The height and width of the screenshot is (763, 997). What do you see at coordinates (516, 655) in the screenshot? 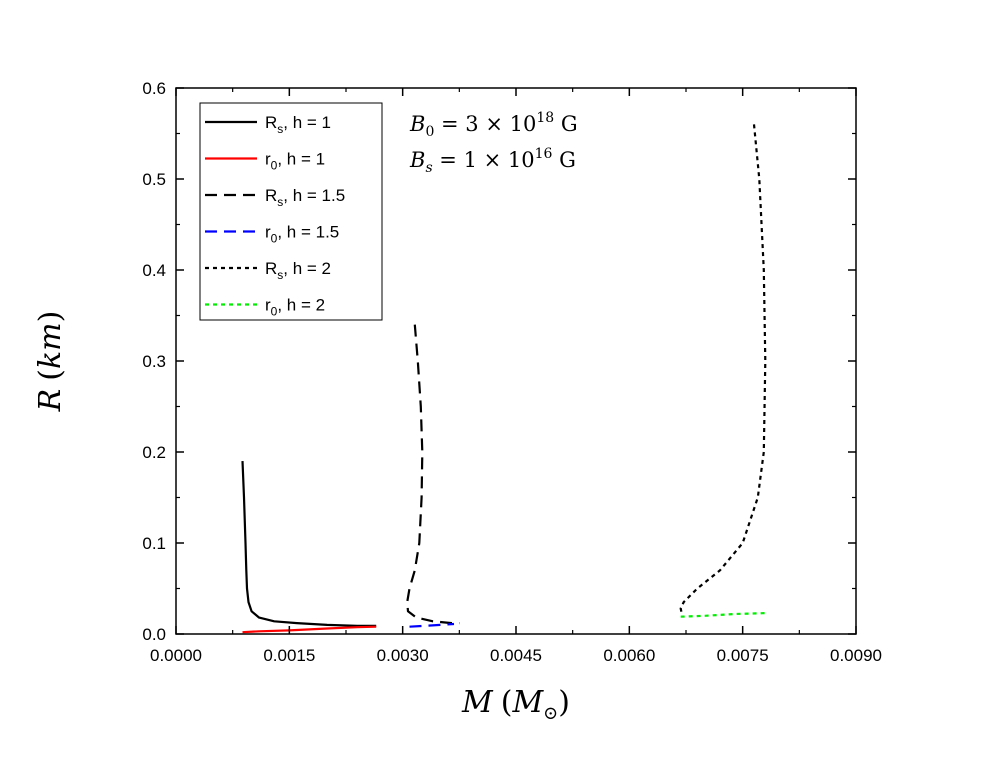
I see `x-tick-label: 0.0045` at bounding box center [516, 655].